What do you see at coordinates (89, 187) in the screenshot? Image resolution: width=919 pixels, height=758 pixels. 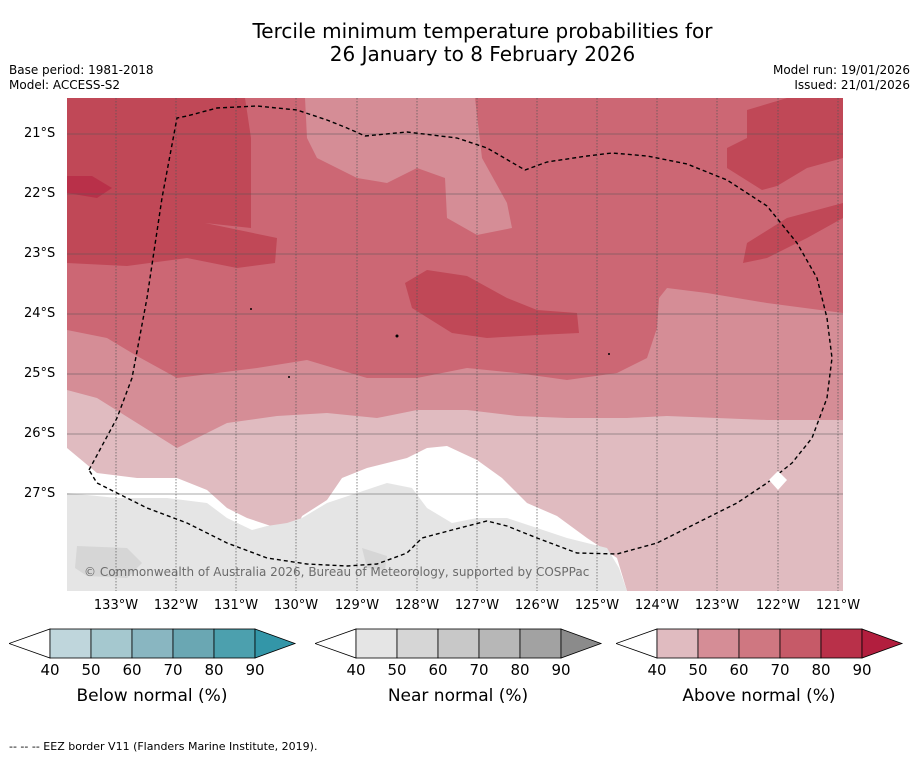 I see `region-above-80-west` at bounding box center [89, 187].